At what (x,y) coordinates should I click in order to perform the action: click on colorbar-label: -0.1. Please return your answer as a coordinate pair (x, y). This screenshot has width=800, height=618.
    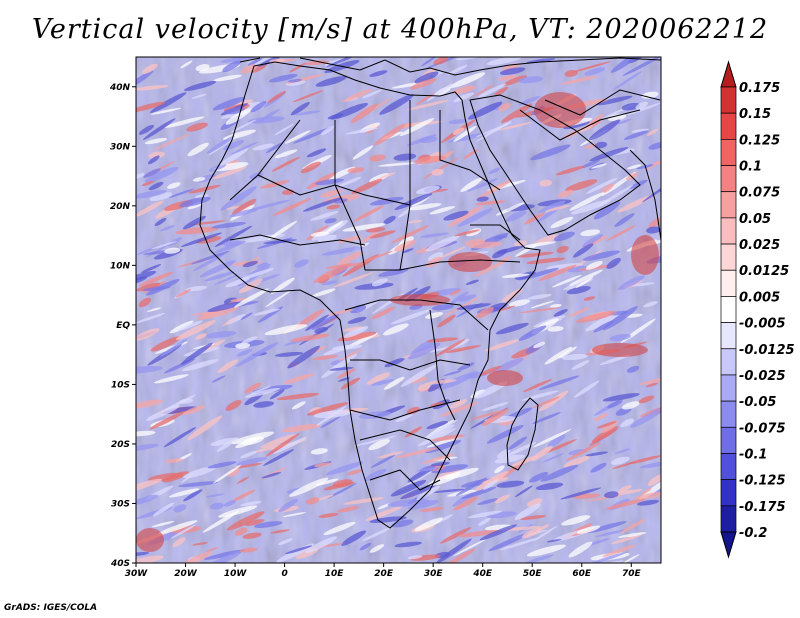
    Looking at the image, I should click on (753, 454).